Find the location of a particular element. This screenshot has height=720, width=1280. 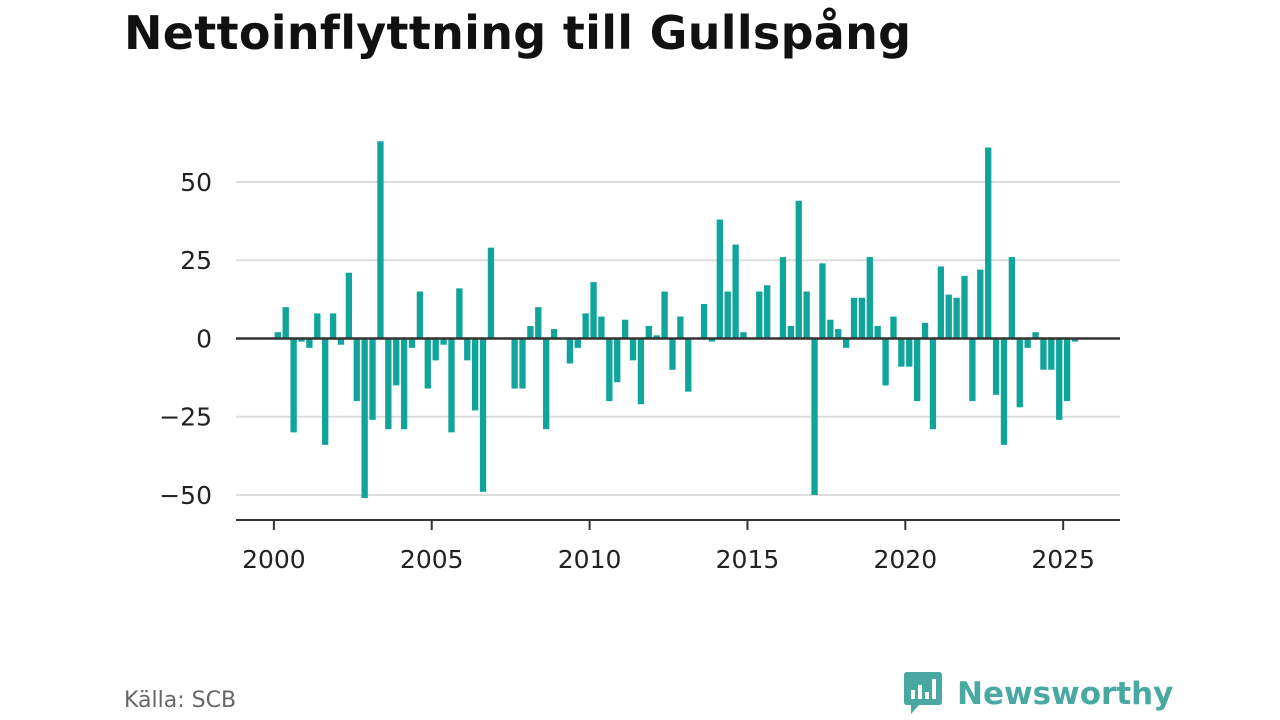

y-tick-label: 0 is located at coordinates (204, 338).